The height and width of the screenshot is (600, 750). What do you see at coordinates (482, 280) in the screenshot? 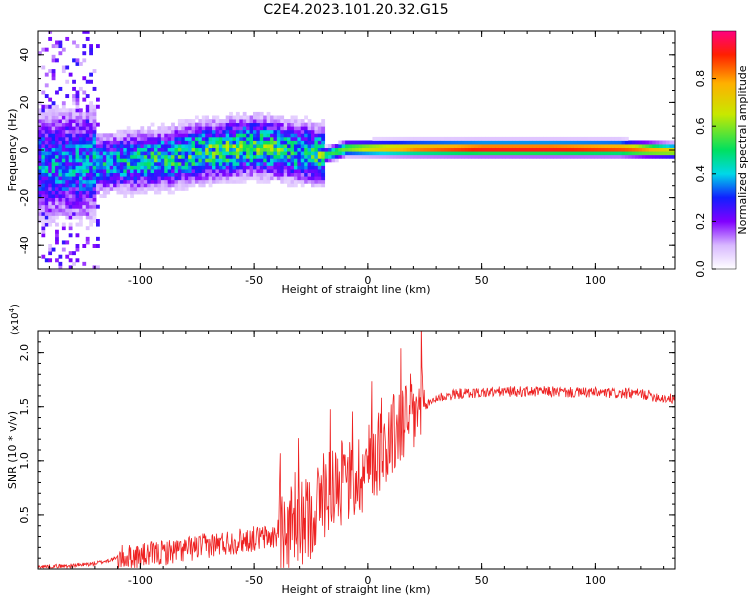
I see `x-tick-label: 50` at bounding box center [482, 280].